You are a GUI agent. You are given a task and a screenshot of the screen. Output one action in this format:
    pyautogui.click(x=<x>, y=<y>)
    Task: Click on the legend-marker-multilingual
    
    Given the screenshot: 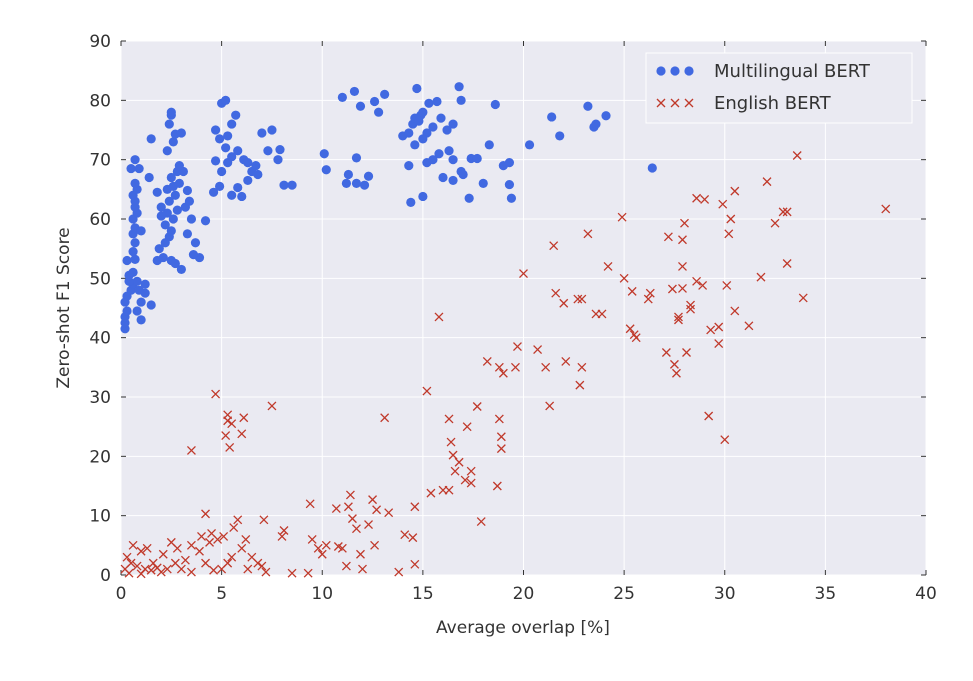 What is the action you would take?
    pyautogui.click(x=675, y=71)
    